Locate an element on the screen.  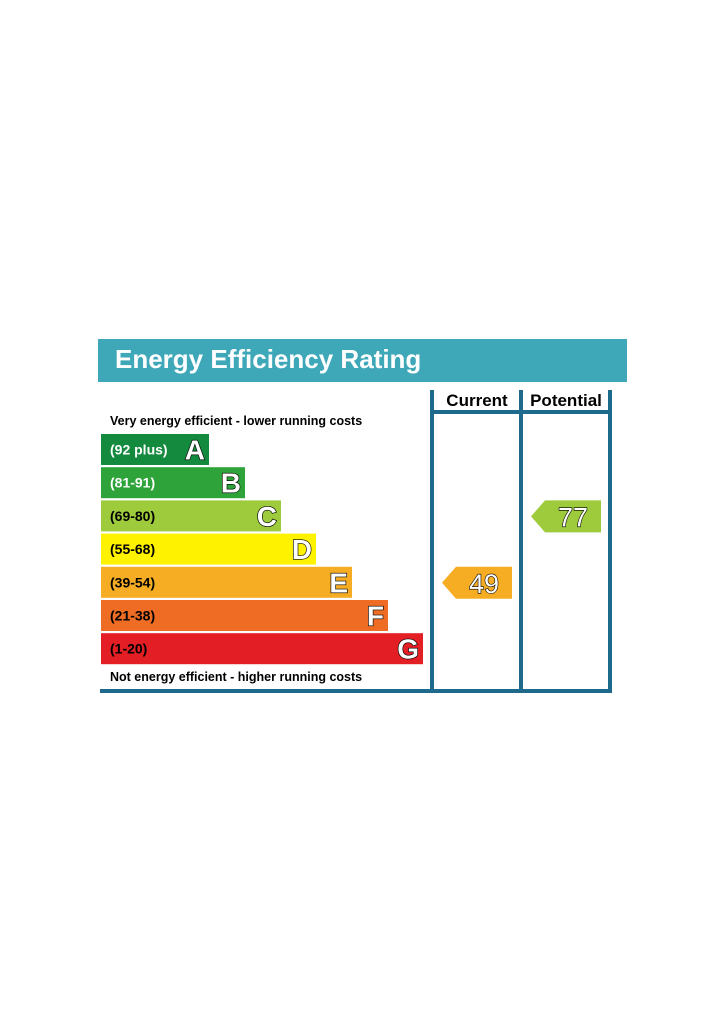
band-bar-d is located at coordinates (208, 549).